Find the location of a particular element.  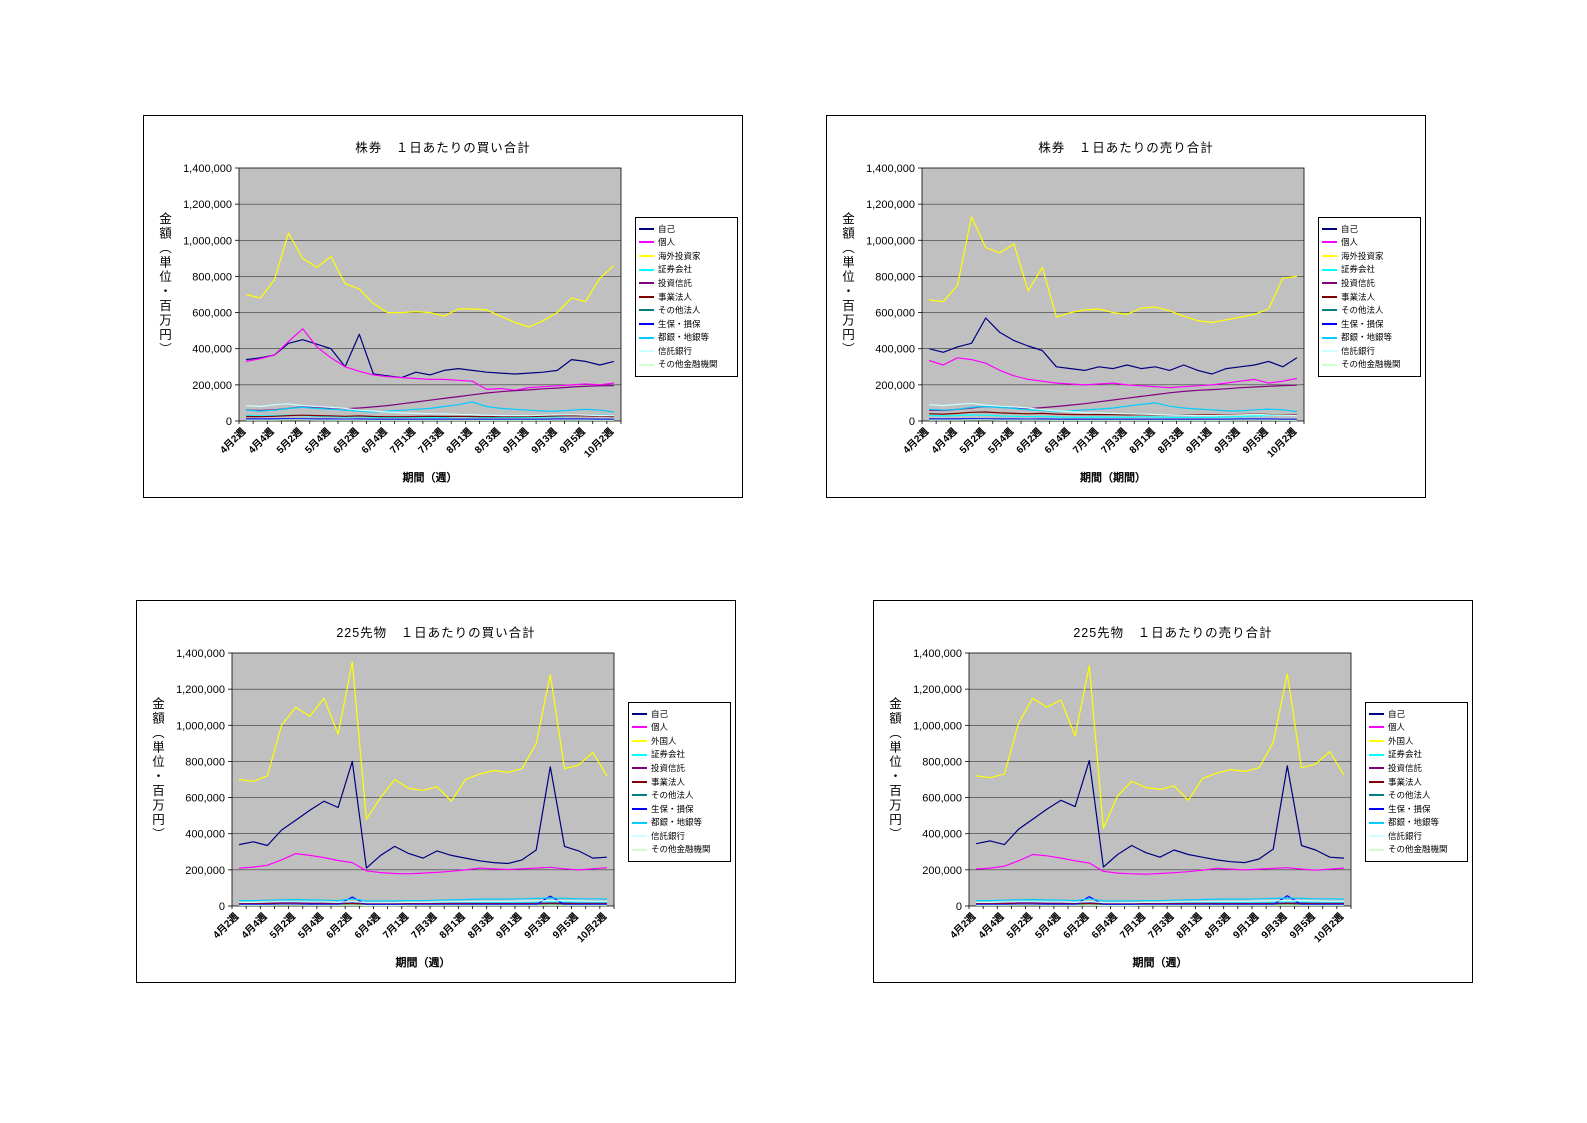

legend-item: 証券会社 is located at coordinates (679, 755).